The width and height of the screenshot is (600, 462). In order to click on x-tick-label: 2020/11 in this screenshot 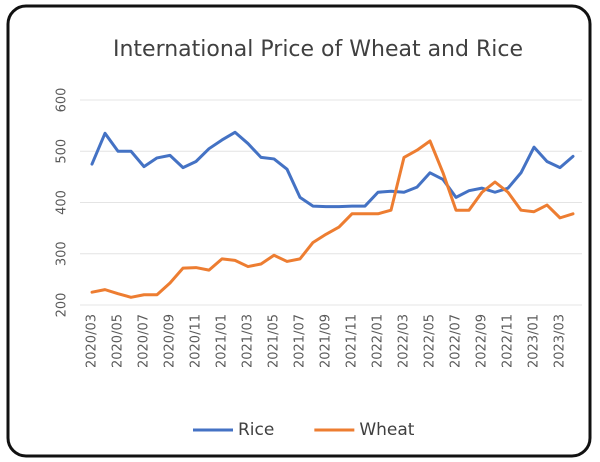, I will do `click(196, 341)`.